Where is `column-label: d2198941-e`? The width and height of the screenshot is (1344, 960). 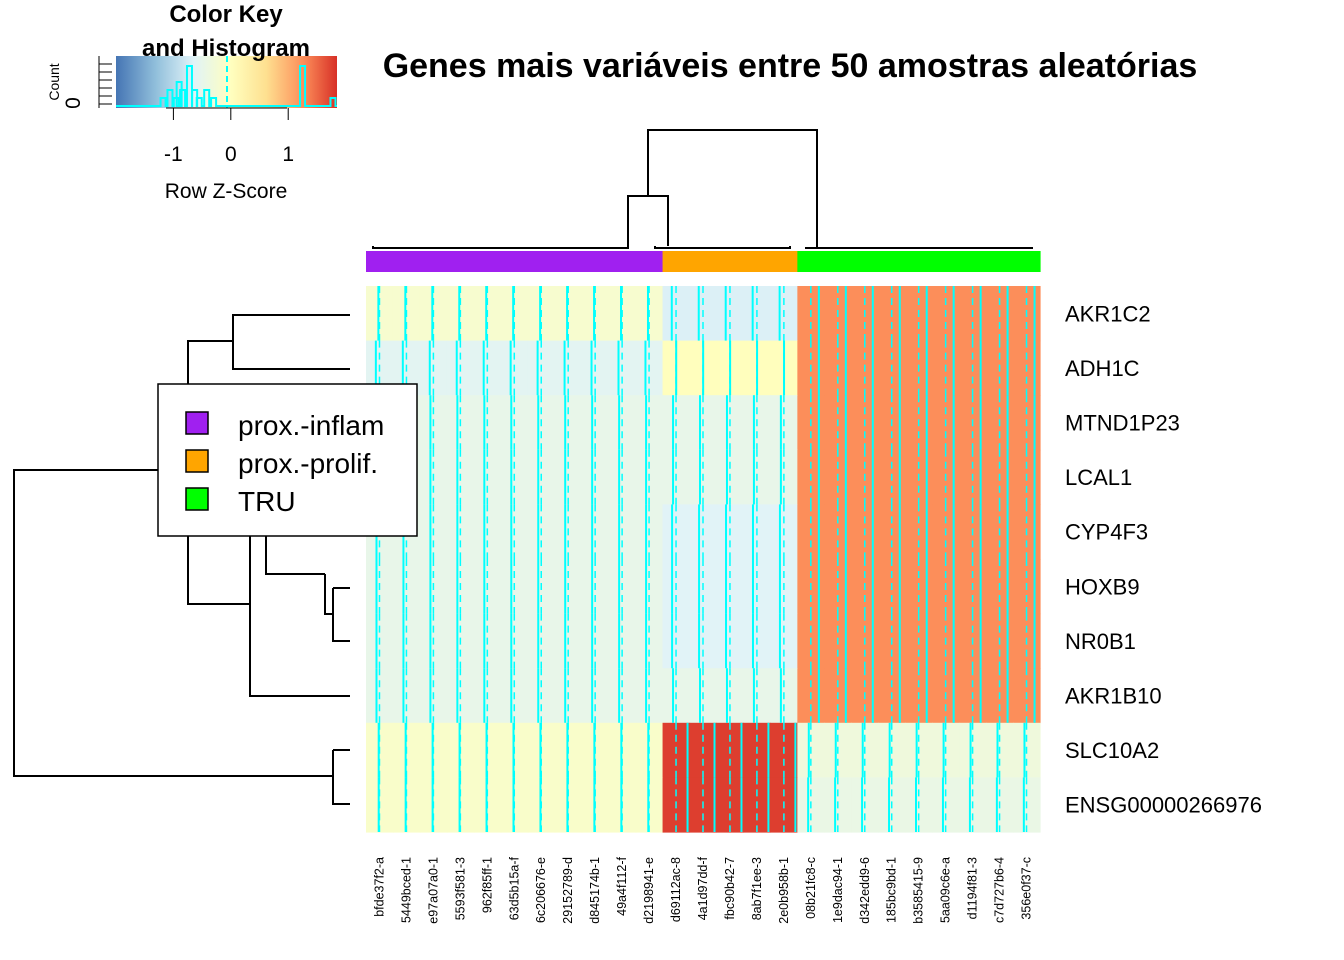
column-label: d2198941-e is located at coordinates (649, 890).